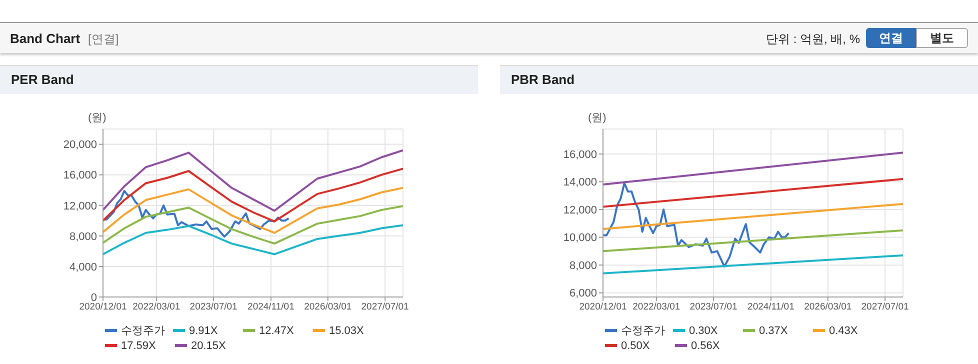  Describe the element at coordinates (739, 80) in the screenshot. I see `chart-title: PBR Band` at that location.